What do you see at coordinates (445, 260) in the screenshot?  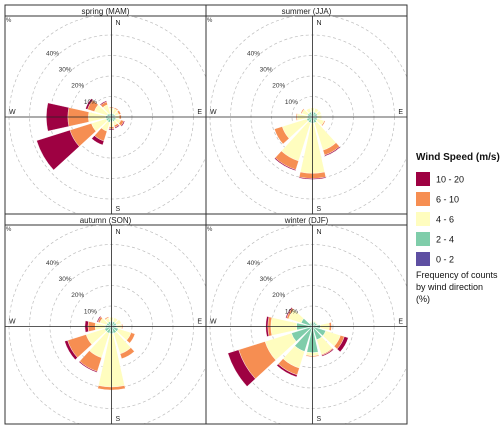 I see `legend-label: 0 - 2` at bounding box center [445, 260].